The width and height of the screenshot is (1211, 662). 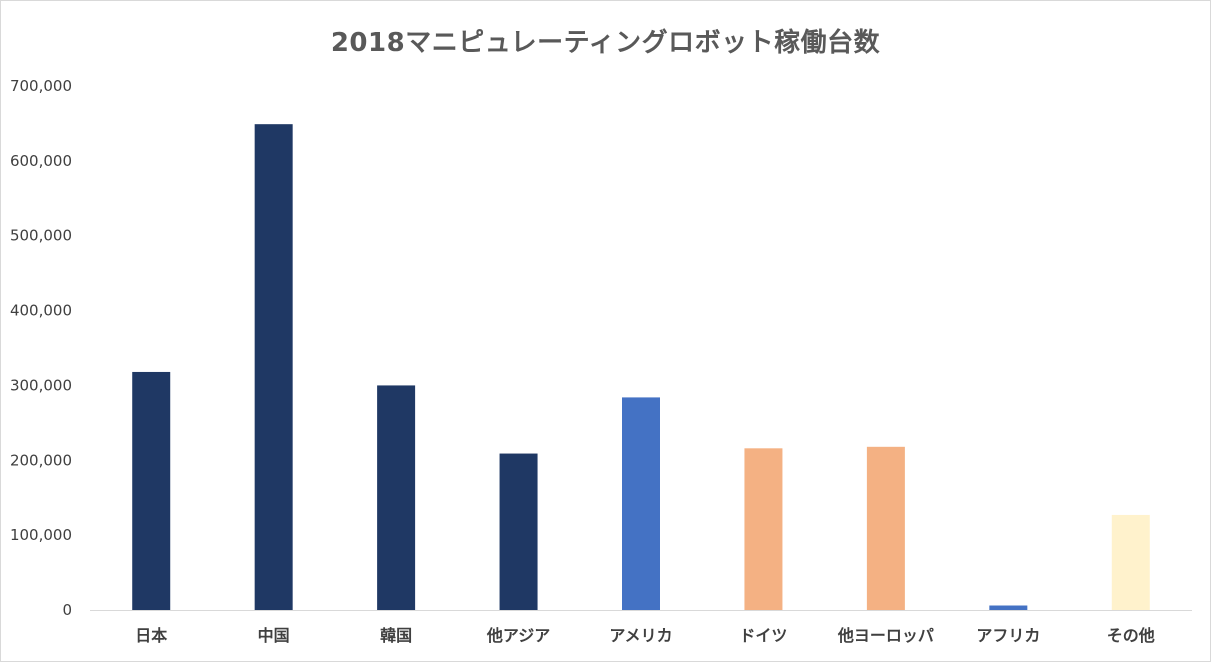 I want to click on x-category-label: 他ヨーロッパ, so click(x=885, y=635).